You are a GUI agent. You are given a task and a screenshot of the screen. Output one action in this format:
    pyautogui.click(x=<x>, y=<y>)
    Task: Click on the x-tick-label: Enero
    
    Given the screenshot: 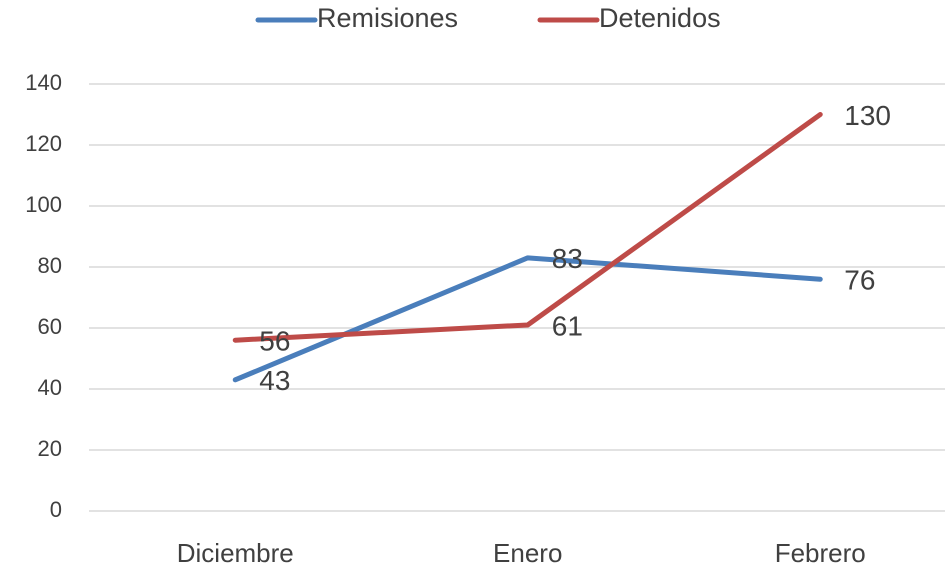 What is the action you would take?
    pyautogui.click(x=527, y=553)
    